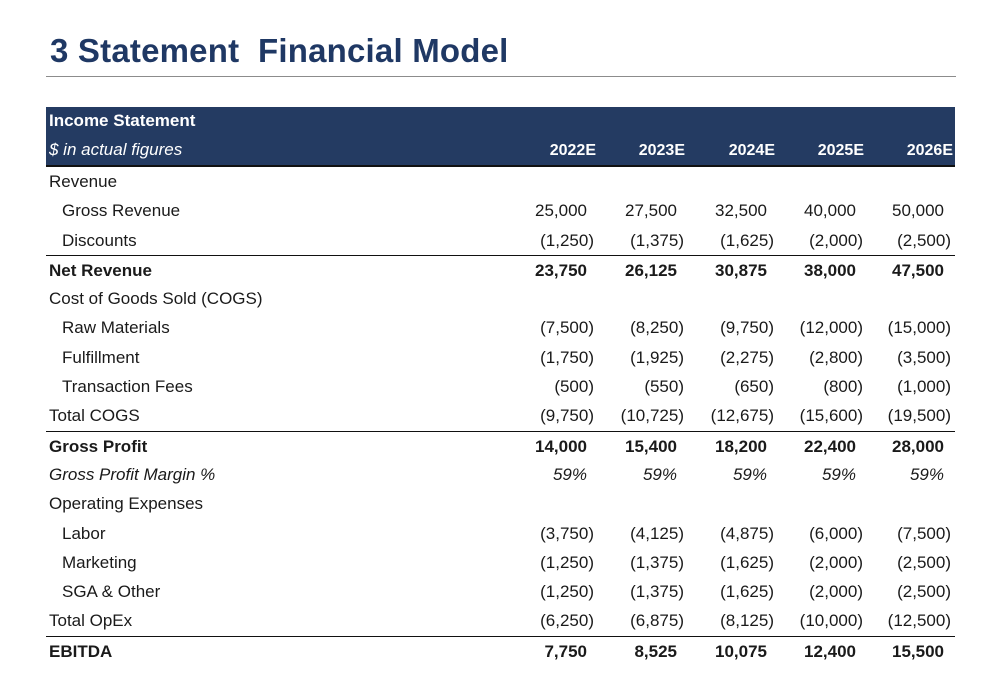 The height and width of the screenshot is (675, 984). Describe the element at coordinates (840, 150) in the screenshot. I see `year-header: 2025E` at that location.